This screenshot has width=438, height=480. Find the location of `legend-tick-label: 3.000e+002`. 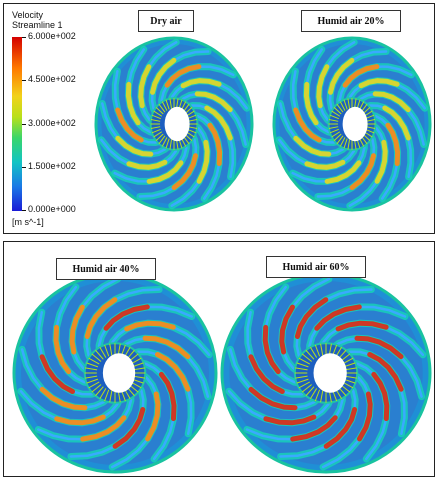

legend-tick-label: 3.000e+002 is located at coordinates (52, 123).